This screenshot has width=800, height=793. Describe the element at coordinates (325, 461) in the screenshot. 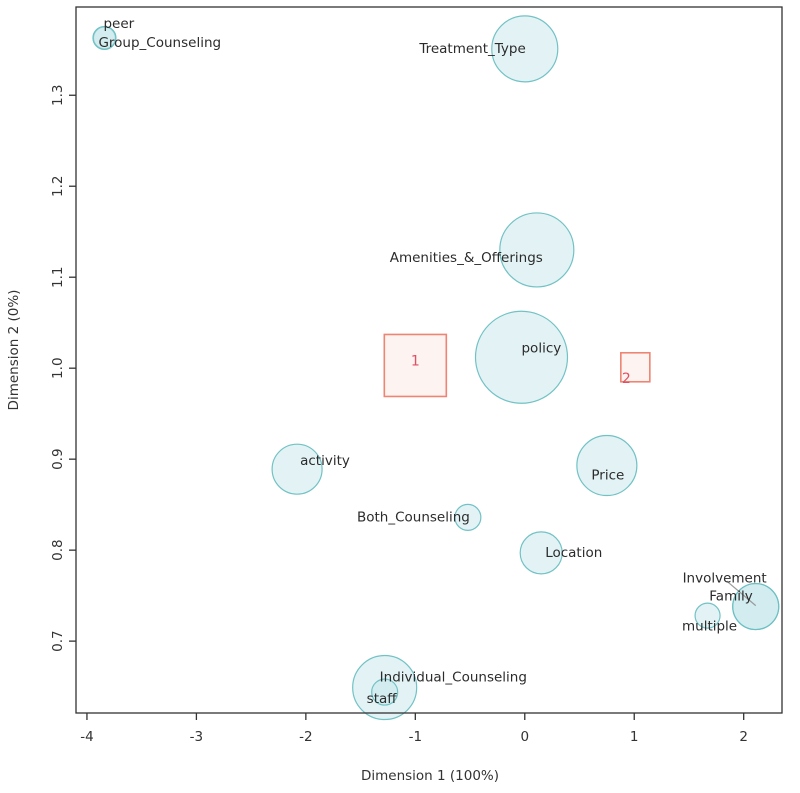

I see `bubble-label: activity` at that location.